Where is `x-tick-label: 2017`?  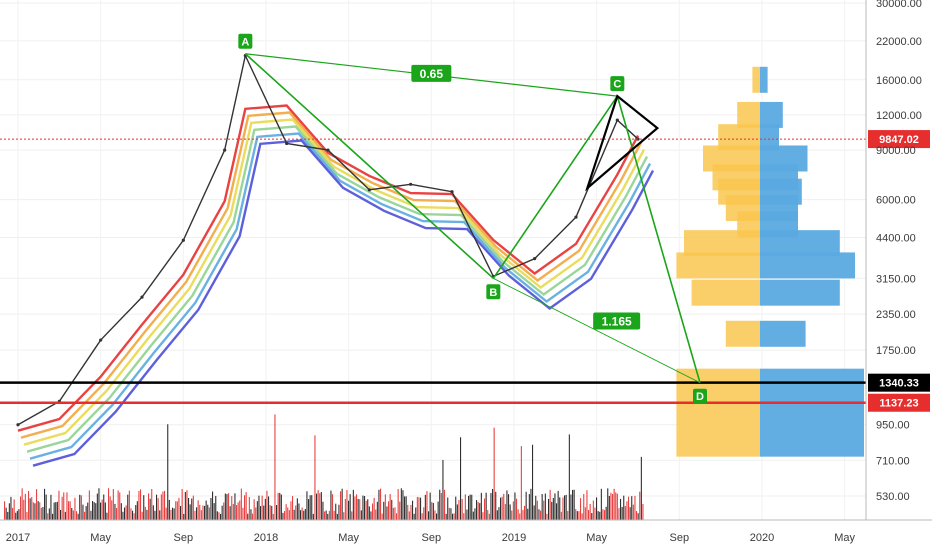 x-tick-label: 2017 is located at coordinates (18, 538).